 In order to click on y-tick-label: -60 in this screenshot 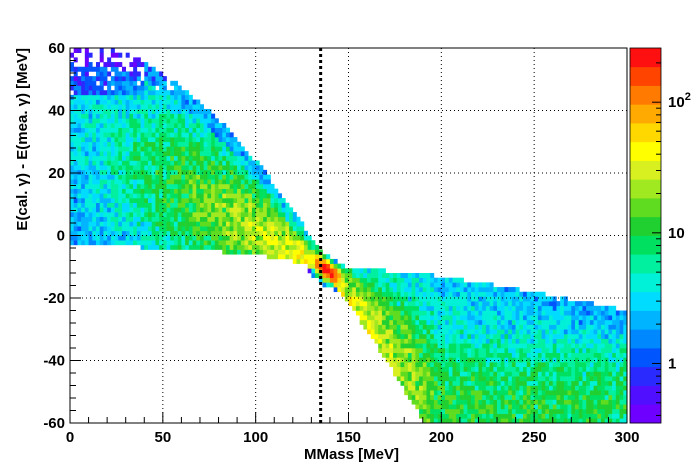, I will do `click(54, 423)`.